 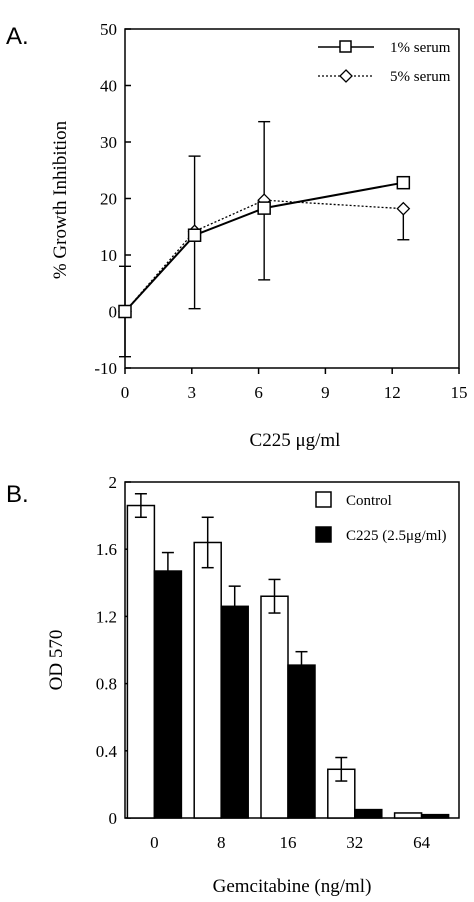 What do you see at coordinates (295, 440) in the screenshot?
I see `panel-a-x-axis-title: C225 μg/ml` at bounding box center [295, 440].